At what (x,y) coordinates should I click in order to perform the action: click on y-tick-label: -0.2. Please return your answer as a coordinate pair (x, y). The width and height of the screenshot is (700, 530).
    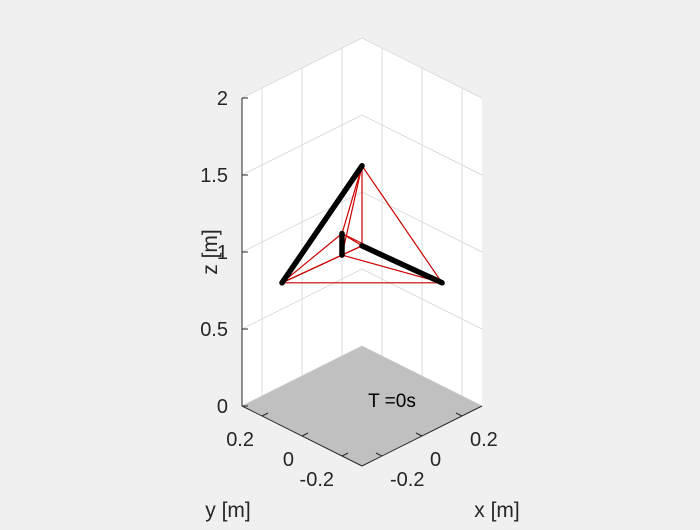
    Looking at the image, I should click on (317, 480).